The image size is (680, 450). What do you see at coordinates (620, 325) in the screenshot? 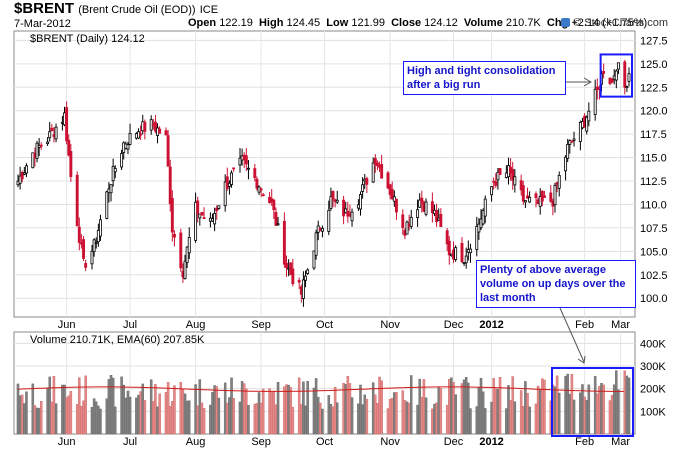
I see `x-tick-label: Mar` at bounding box center [620, 325].